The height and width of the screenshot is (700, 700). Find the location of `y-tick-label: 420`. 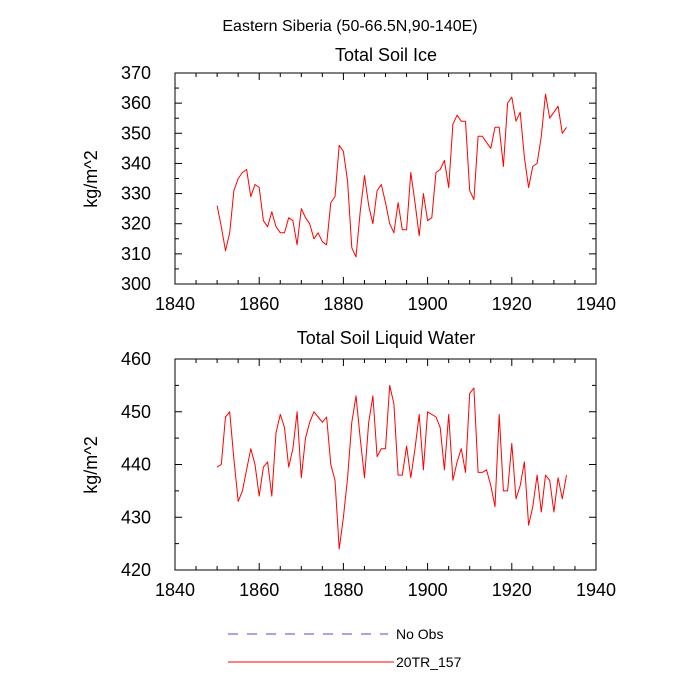

y-tick-label: 420 is located at coordinates (136, 570).